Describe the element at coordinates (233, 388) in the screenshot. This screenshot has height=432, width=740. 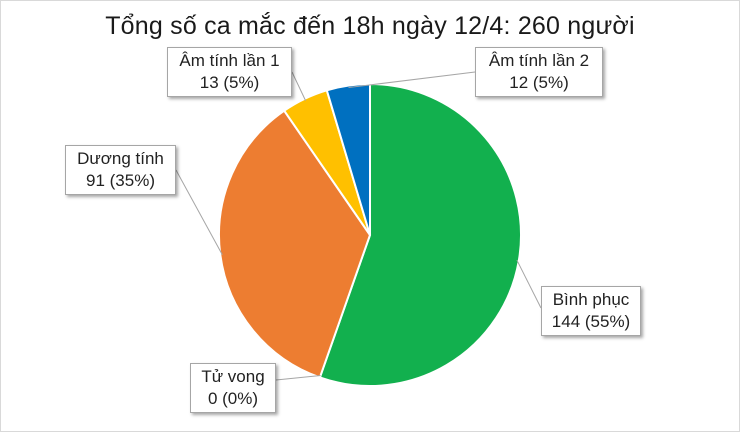
I see `label-tu-vong: Tử vong 0 (0%)` at that location.